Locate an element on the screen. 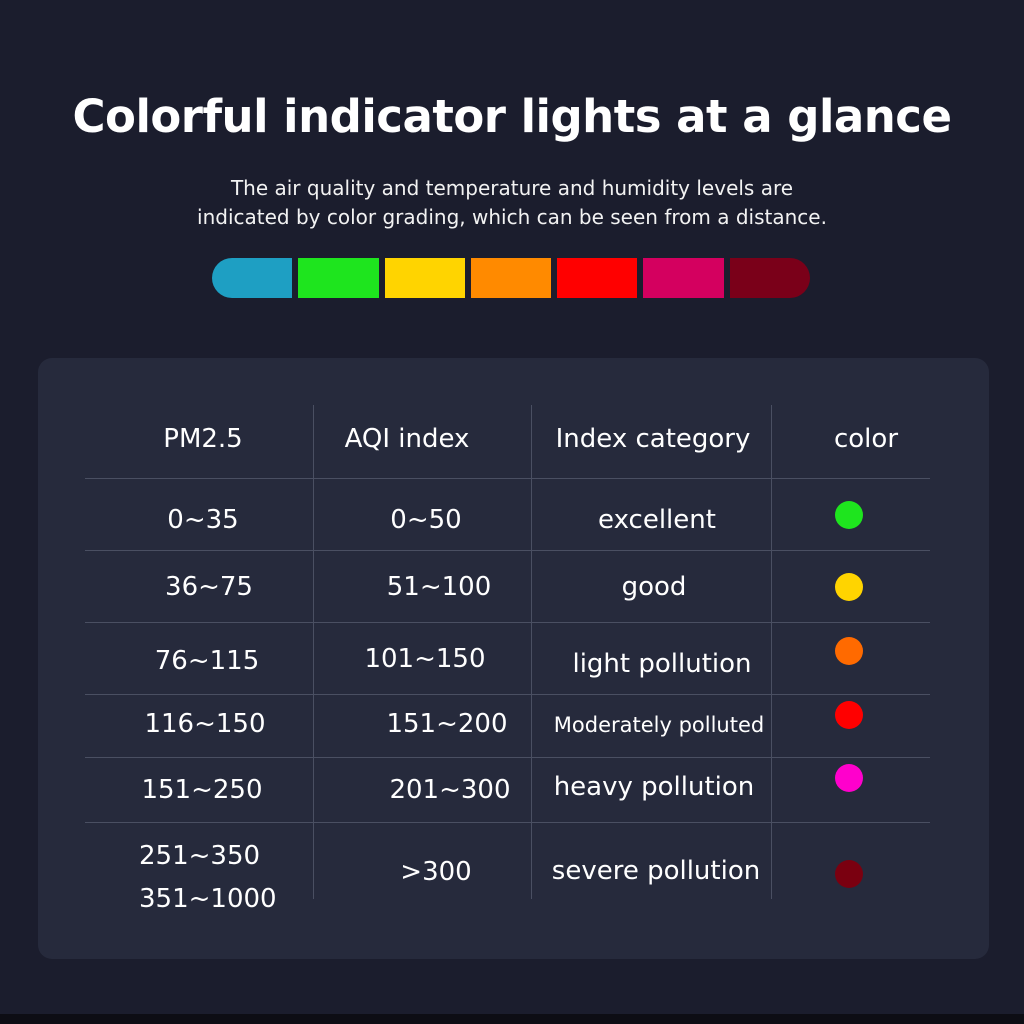  header-aqi-index: AQI index is located at coordinates (407, 439).